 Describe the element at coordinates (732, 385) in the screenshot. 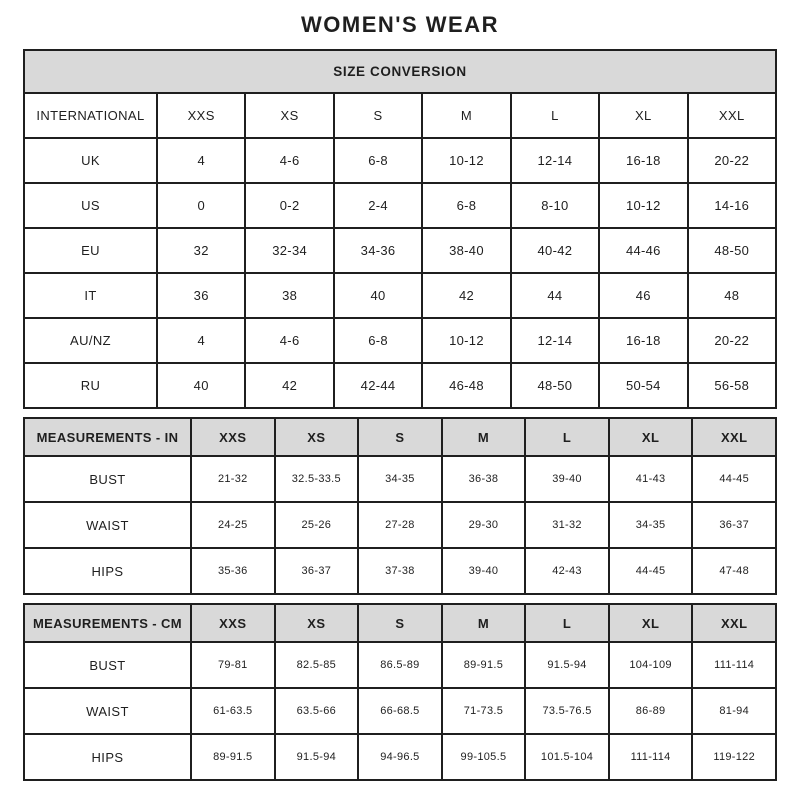

I see `value-cell: 56-58` at that location.